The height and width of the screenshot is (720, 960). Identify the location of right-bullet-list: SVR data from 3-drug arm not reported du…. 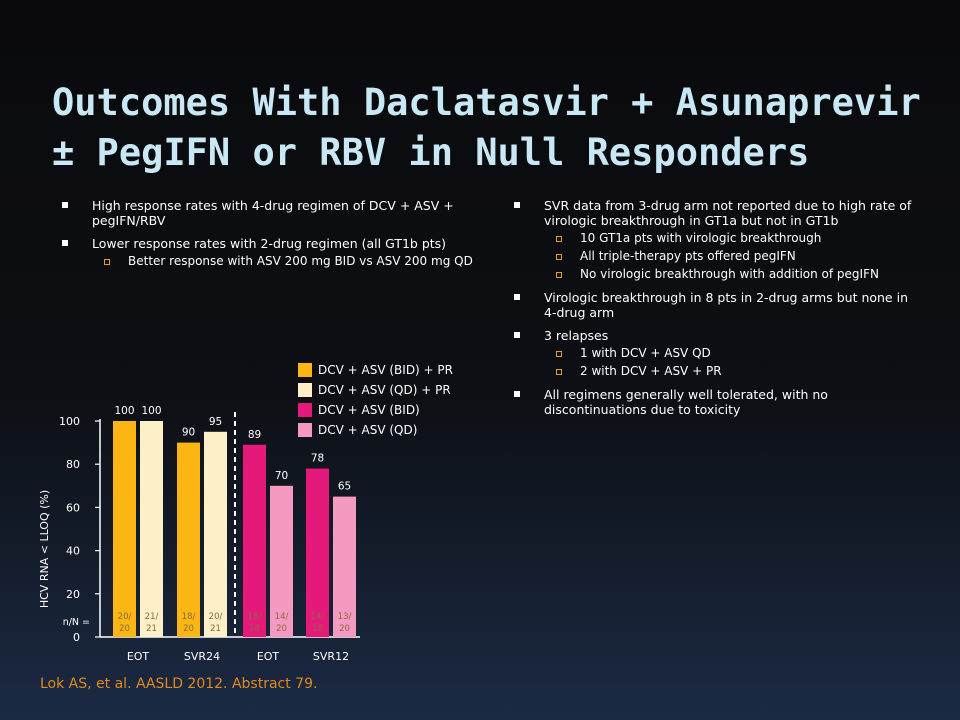
(712, 311).